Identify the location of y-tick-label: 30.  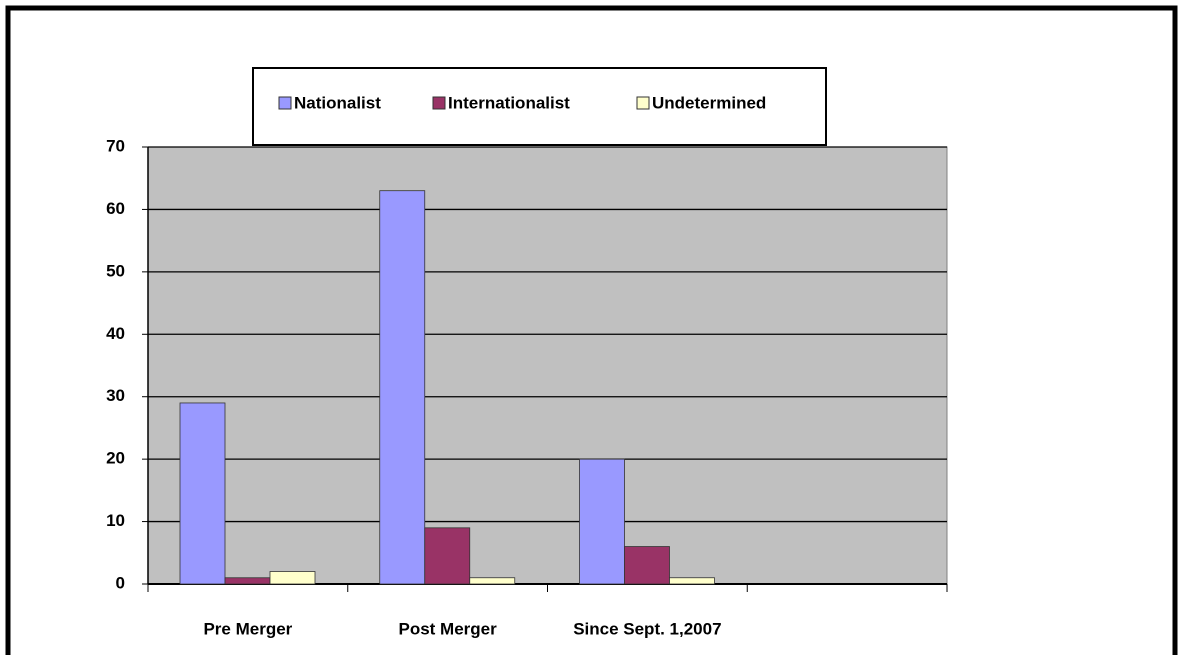
(115, 395).